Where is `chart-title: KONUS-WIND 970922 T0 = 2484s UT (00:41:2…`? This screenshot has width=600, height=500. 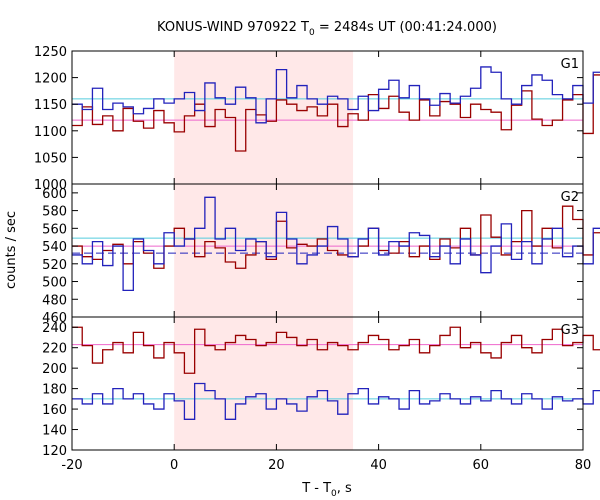
chart-title: KONUS-WIND 970922 T0 = 2484s UT (00:41:2… is located at coordinates (327, 29).